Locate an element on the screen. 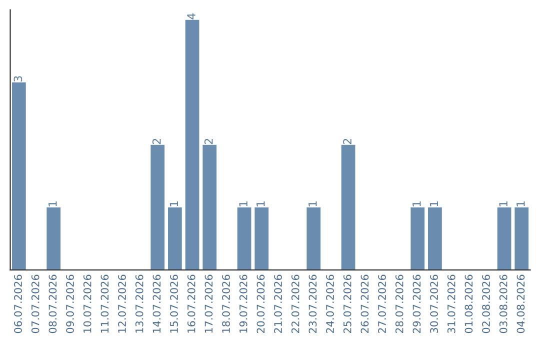 Image resolution: width=540 pixels, height=340 pixels. x-tick-label: 23.07.2026 is located at coordinates (312, 304).